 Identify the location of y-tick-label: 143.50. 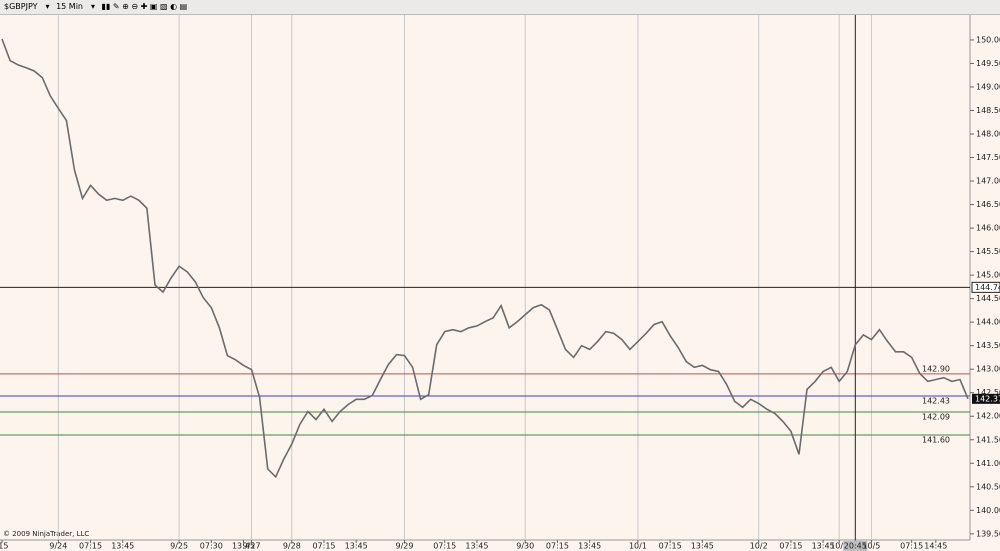
(988, 345).